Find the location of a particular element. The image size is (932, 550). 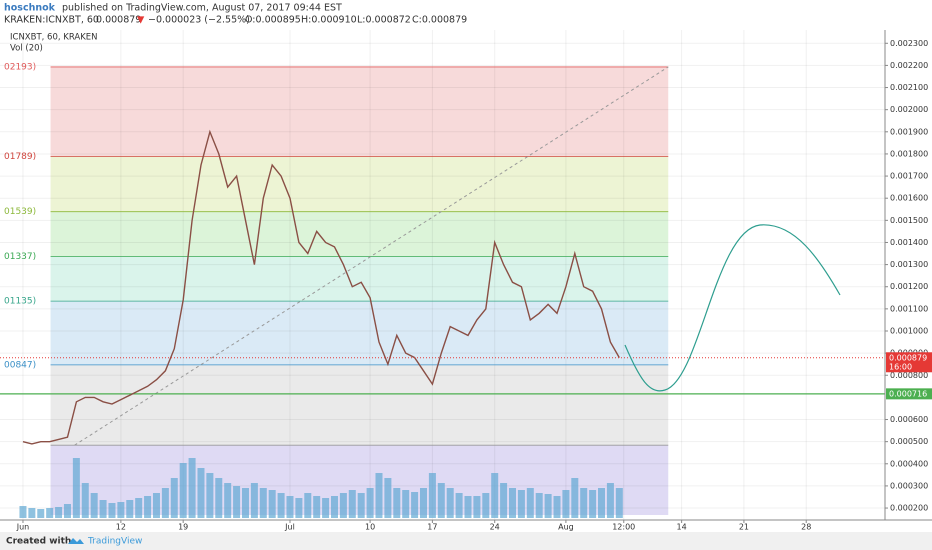

x-tick-label: 24 is located at coordinates (495, 527).